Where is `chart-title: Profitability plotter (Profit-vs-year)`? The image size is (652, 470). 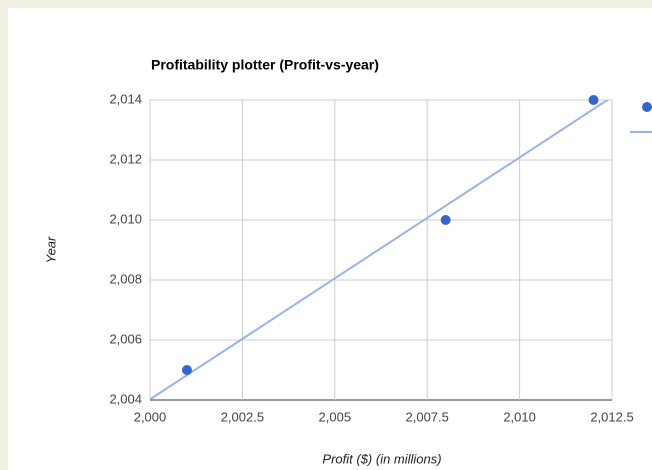 chart-title: Profitability plotter (Profit-vs-year) is located at coordinates (265, 65).